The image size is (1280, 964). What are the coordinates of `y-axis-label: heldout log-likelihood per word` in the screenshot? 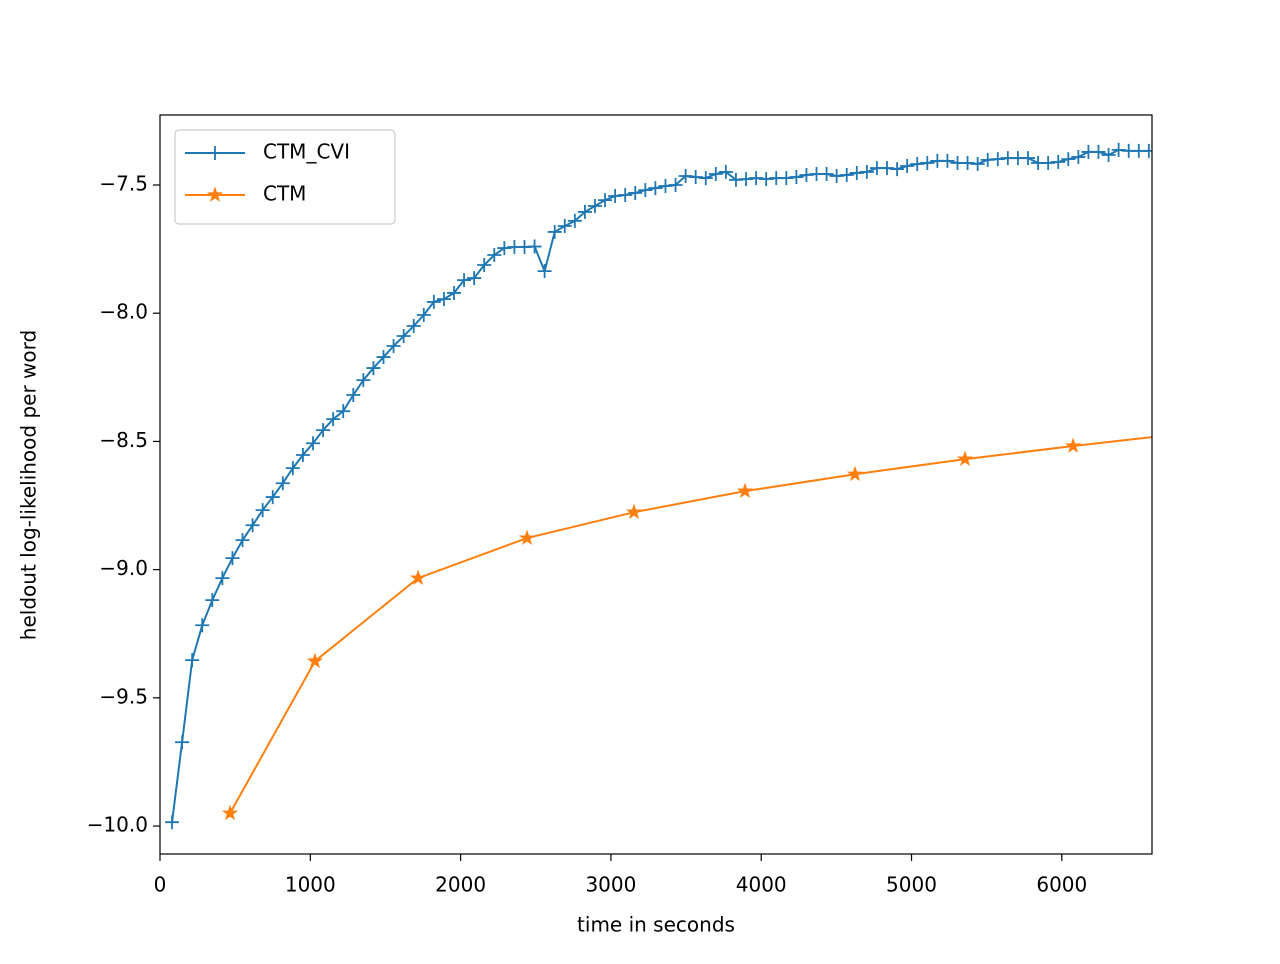 It's located at (29, 485).